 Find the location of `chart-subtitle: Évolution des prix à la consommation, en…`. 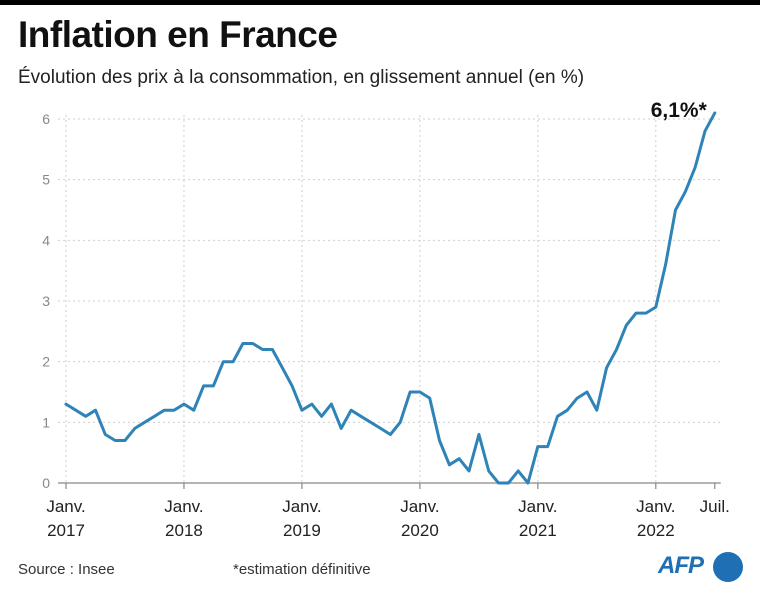

chart-subtitle: Évolution des prix à la consommation, en… is located at coordinates (301, 77).